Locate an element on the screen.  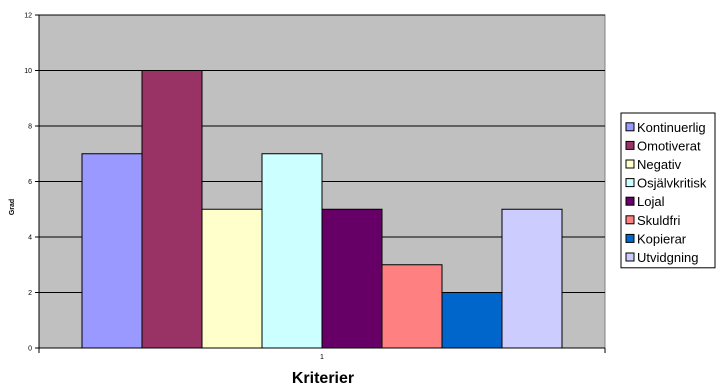
y-tick-label: 10 is located at coordinates (28, 71).